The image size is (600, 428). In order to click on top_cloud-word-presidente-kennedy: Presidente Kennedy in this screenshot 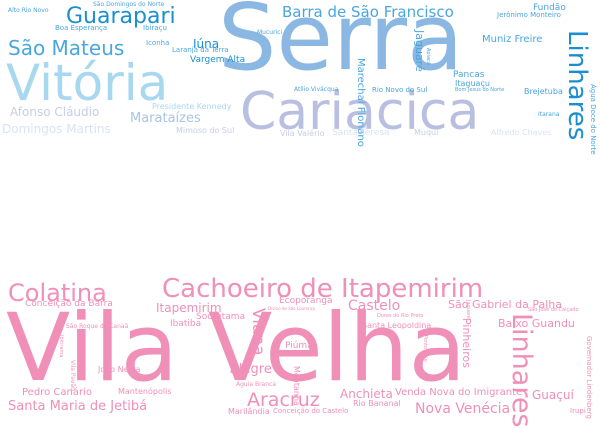, I will do `click(192, 106)`.